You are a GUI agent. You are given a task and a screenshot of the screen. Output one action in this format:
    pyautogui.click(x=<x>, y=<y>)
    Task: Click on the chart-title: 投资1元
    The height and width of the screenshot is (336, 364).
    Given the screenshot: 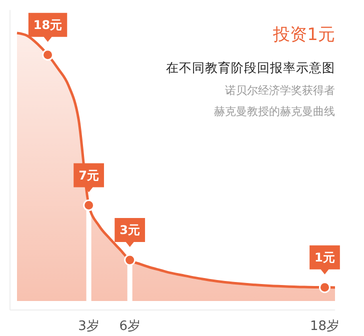 What is the action you would take?
    pyautogui.click(x=303, y=35)
    